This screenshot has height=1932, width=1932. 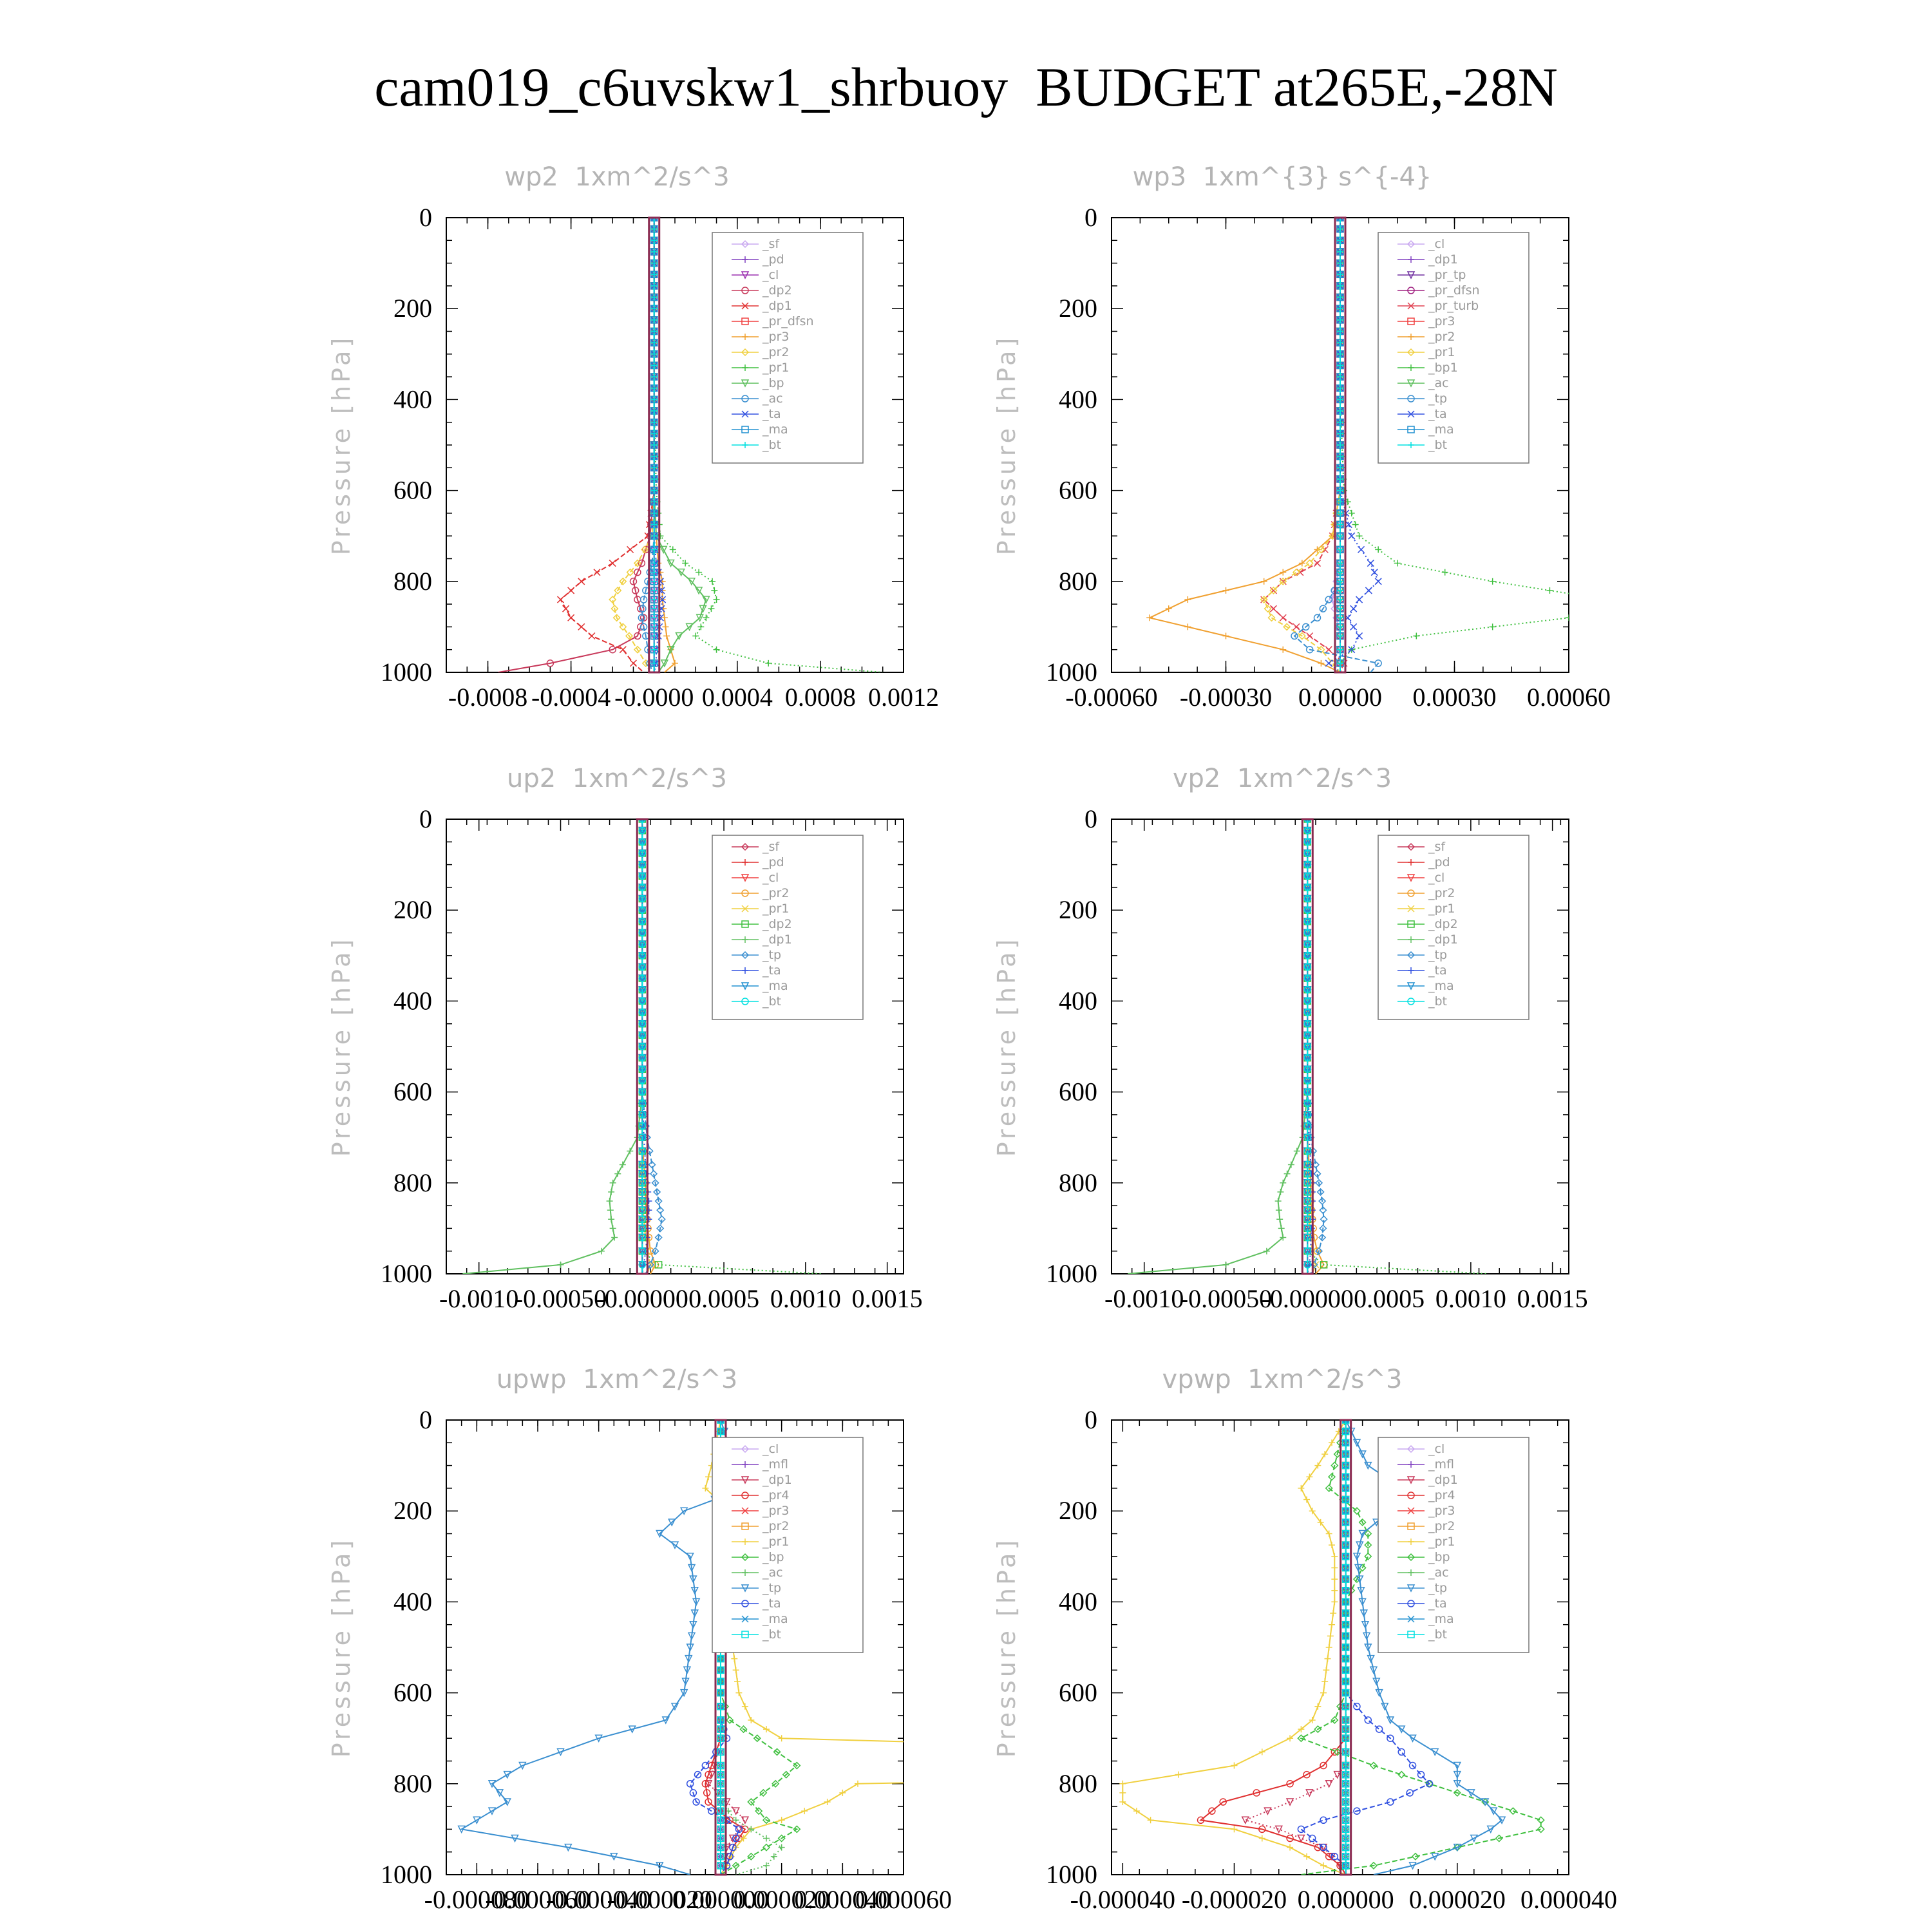 I want to click on legend-label: _sf, so click(x=771, y=244).